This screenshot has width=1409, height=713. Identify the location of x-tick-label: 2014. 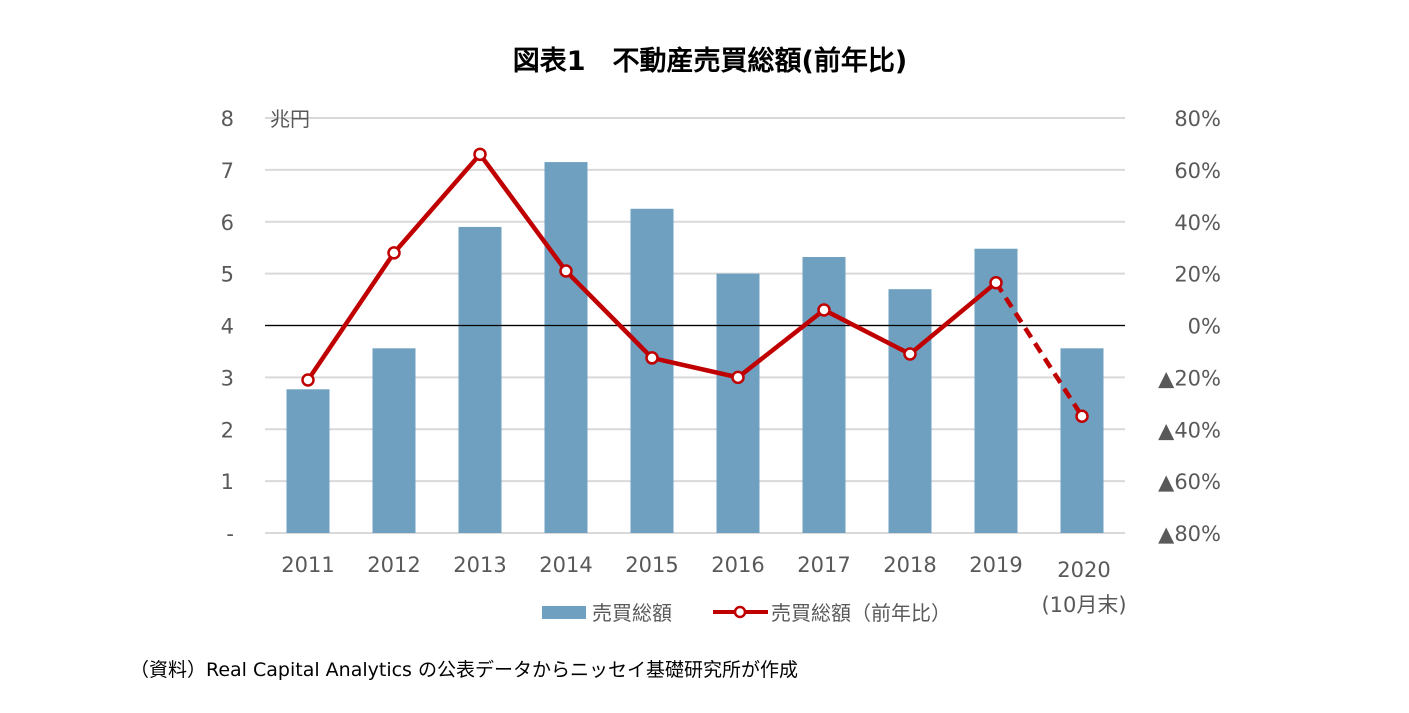
(565, 565).